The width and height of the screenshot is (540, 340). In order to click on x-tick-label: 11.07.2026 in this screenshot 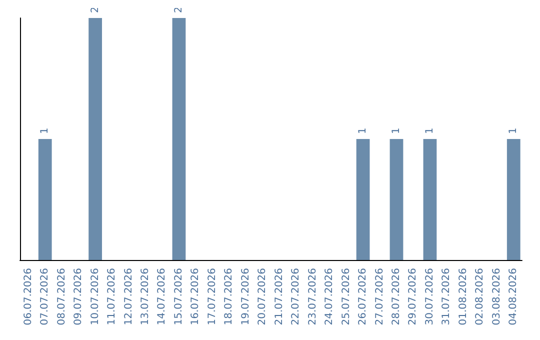, I will do `click(112, 297)`.